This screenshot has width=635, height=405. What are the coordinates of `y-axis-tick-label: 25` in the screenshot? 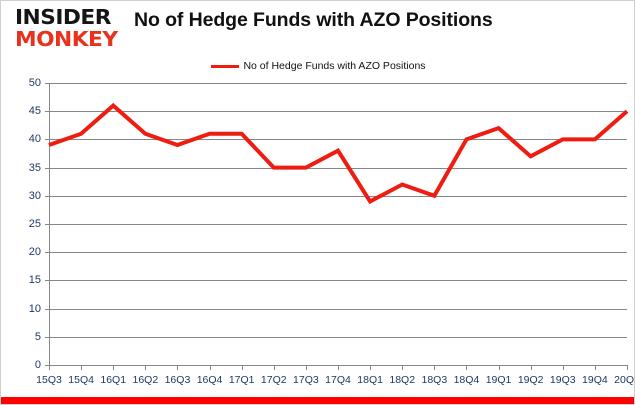 It's located at (34, 224).